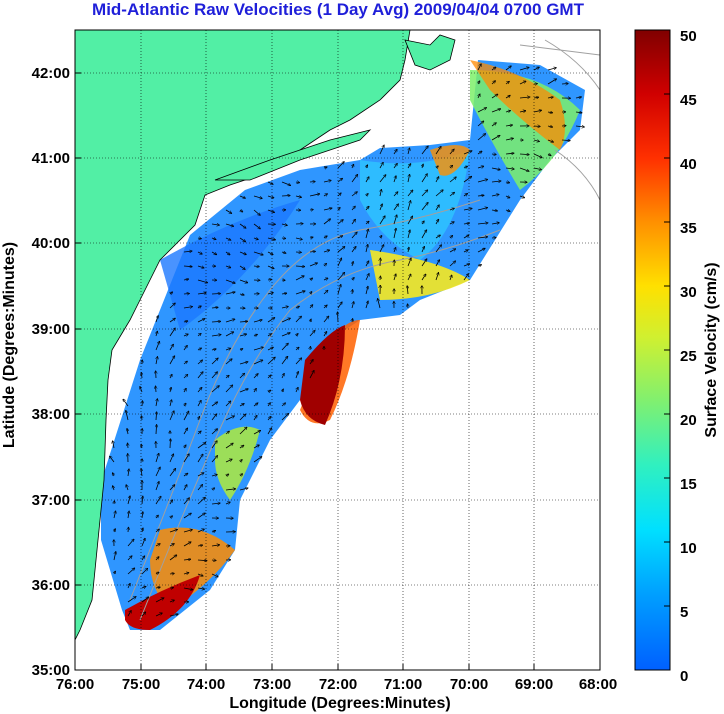 This screenshot has height=714, width=724. I want to click on y-tick-label: 40:00, so click(51, 243).